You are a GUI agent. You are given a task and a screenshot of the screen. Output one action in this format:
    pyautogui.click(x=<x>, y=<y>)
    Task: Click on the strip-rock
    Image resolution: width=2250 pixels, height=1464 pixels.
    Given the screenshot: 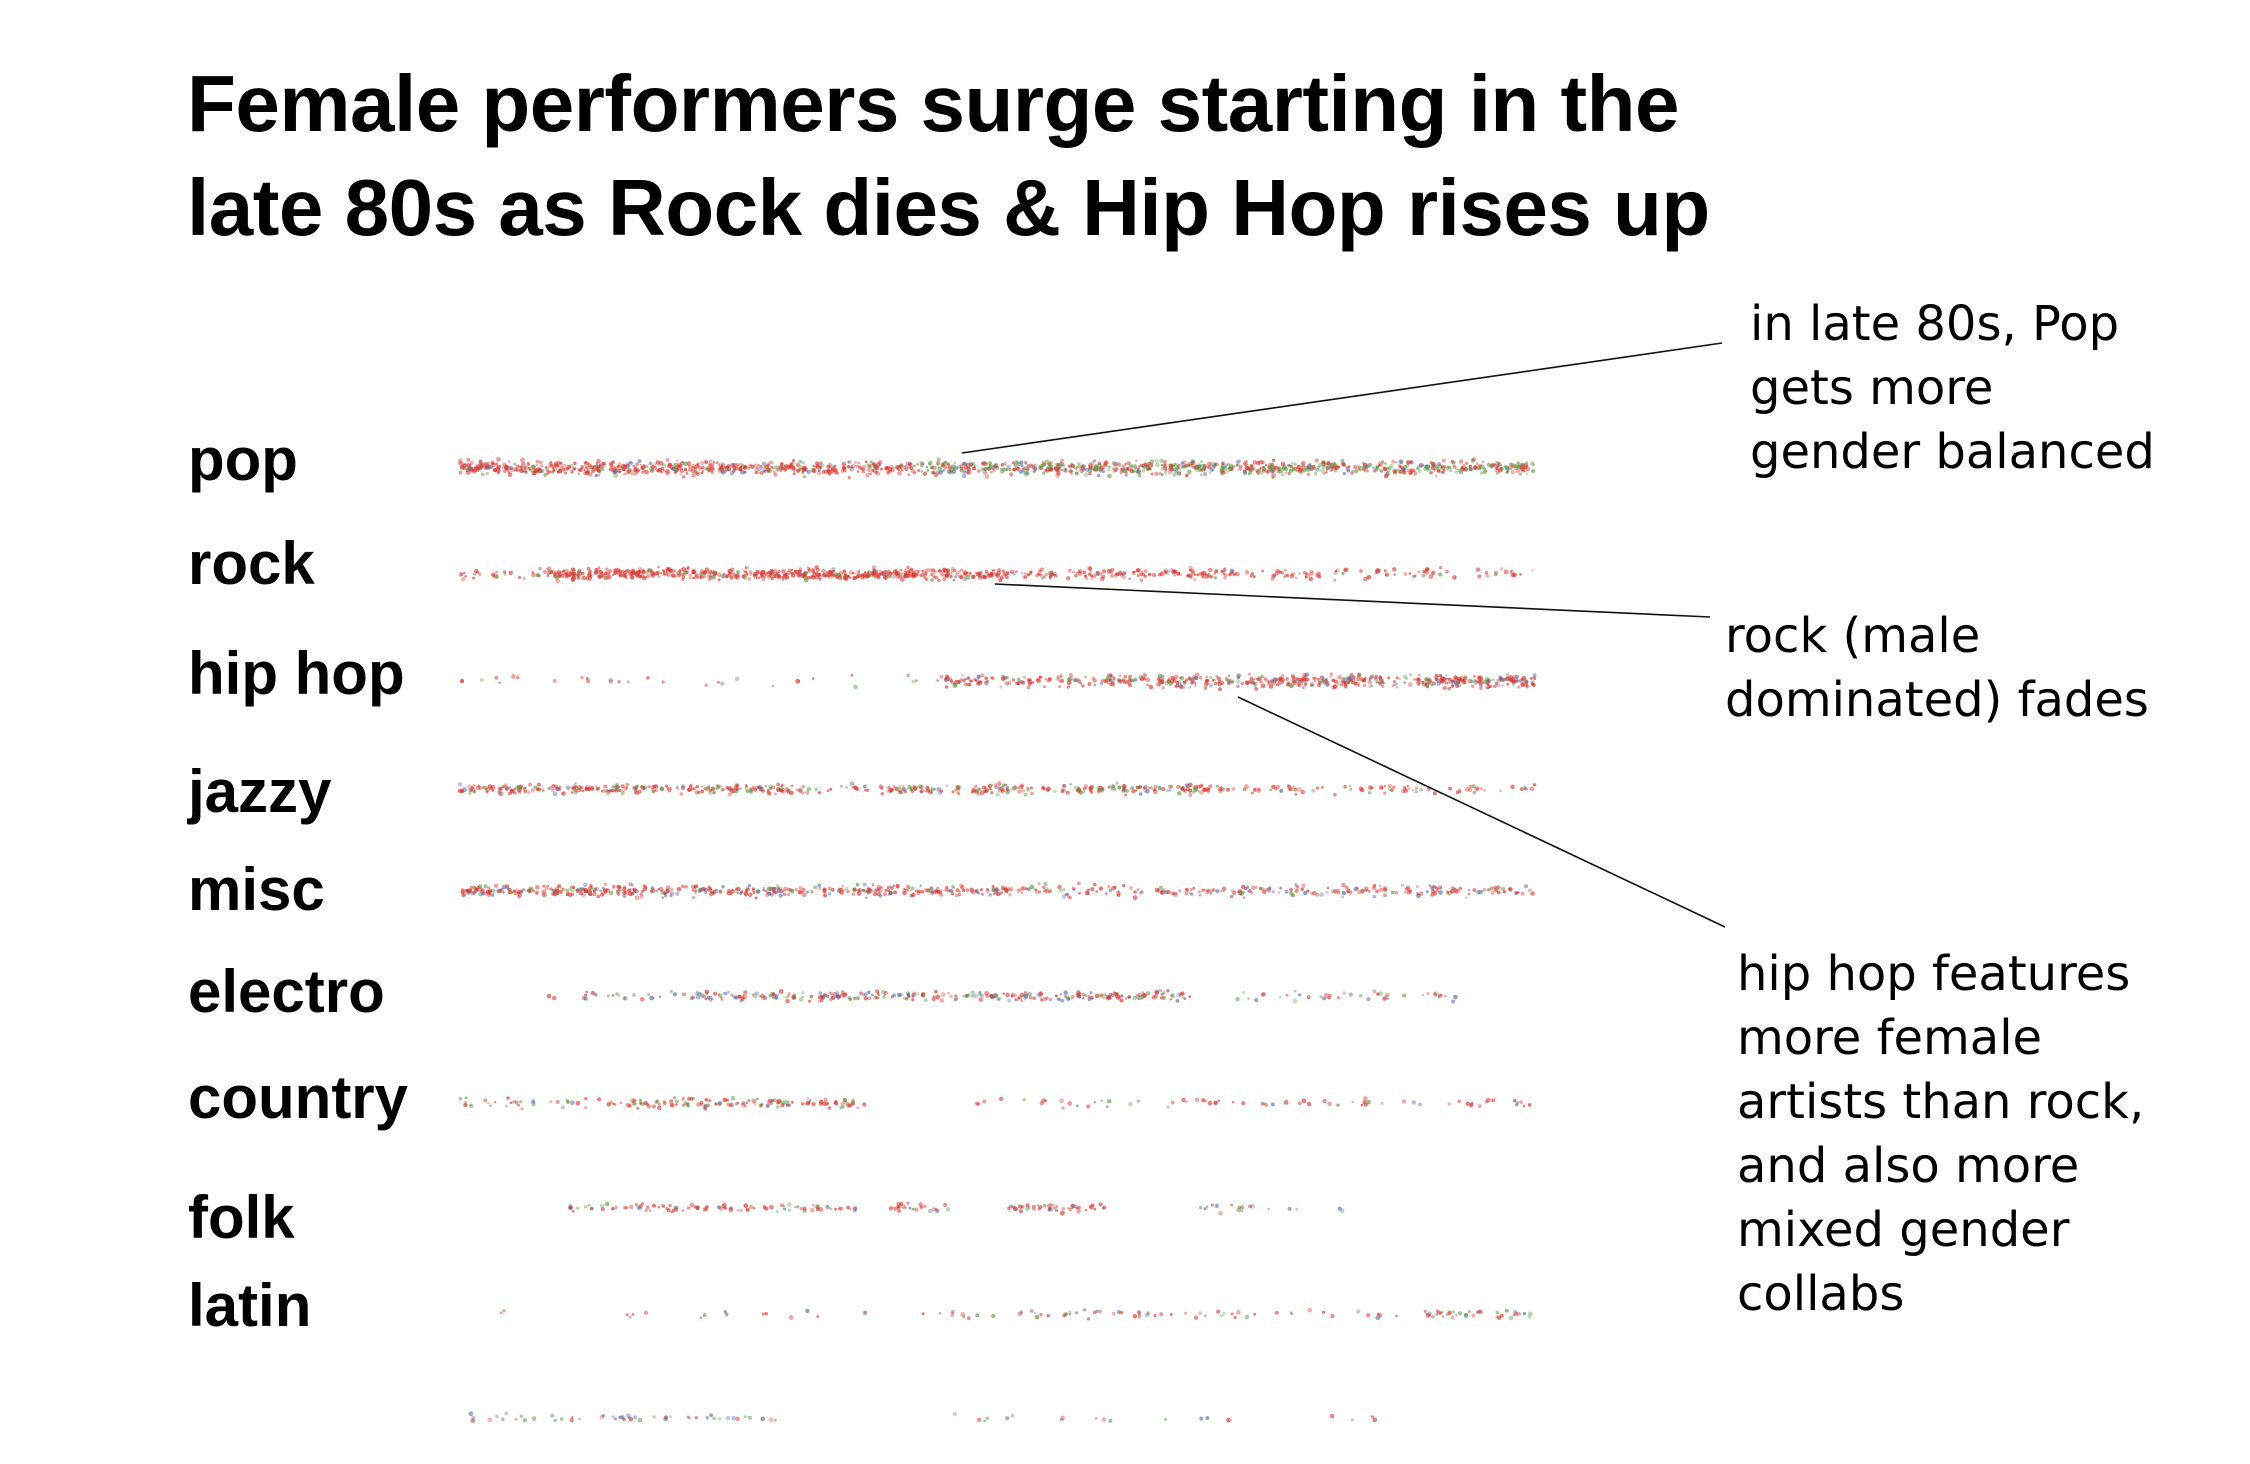 What is the action you would take?
    pyautogui.click(x=997, y=574)
    